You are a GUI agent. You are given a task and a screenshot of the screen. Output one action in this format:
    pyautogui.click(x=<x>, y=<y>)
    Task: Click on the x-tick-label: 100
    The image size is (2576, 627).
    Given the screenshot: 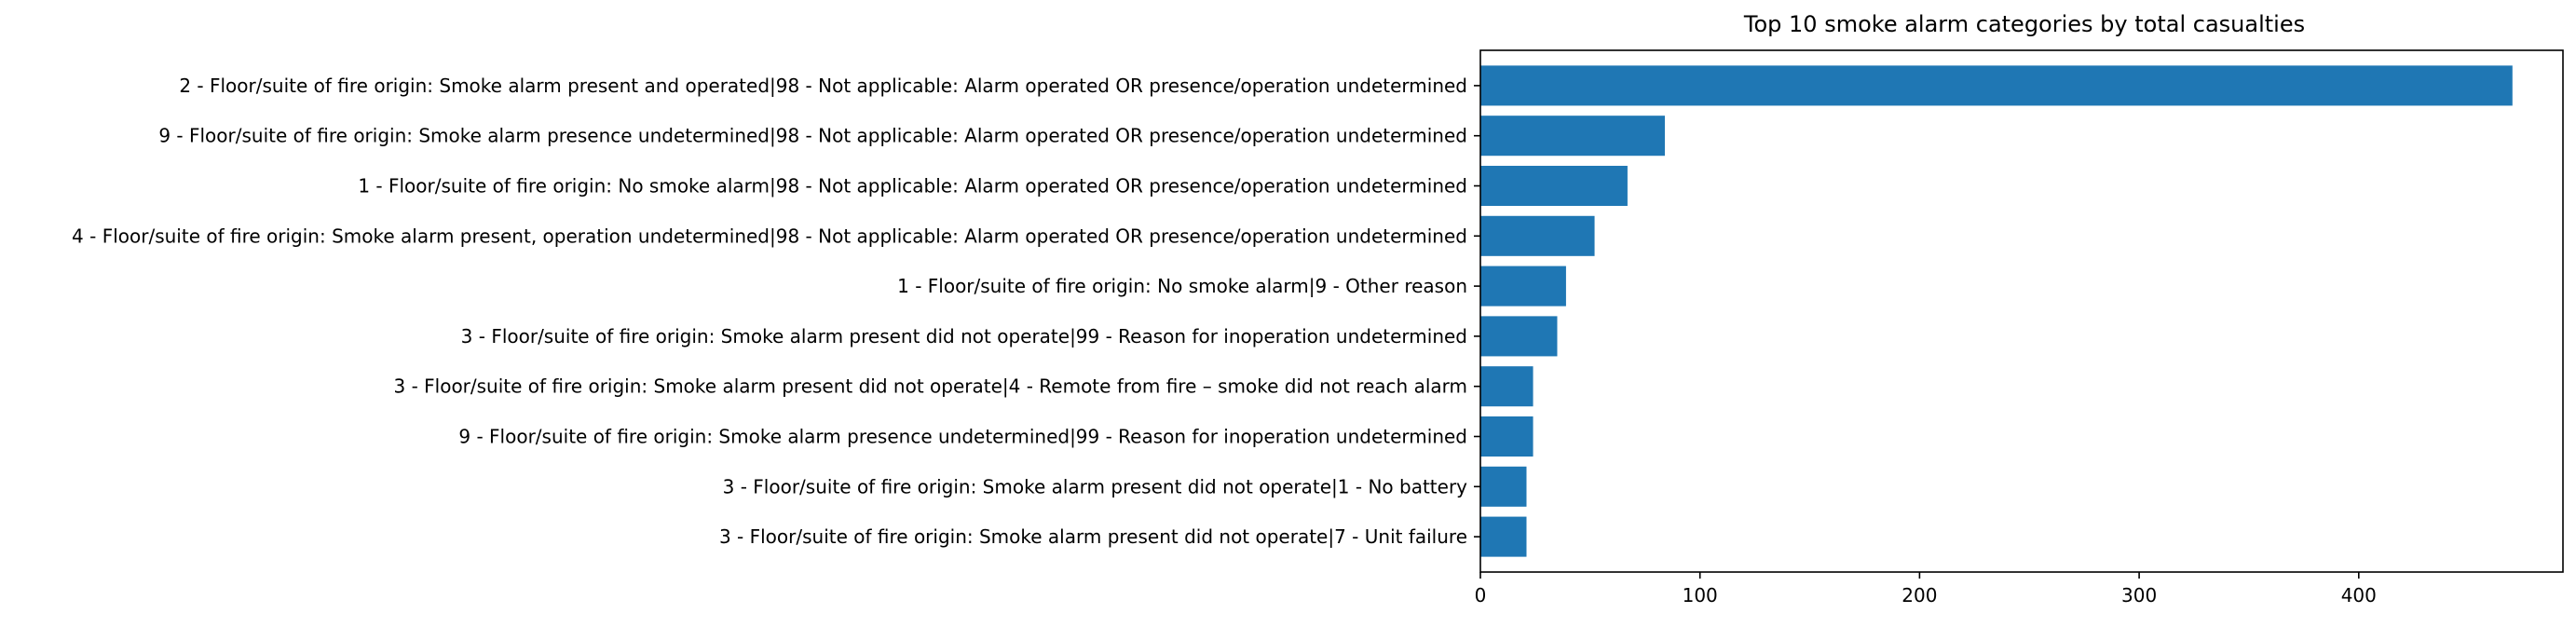 What is the action you would take?
    pyautogui.click(x=1700, y=595)
    